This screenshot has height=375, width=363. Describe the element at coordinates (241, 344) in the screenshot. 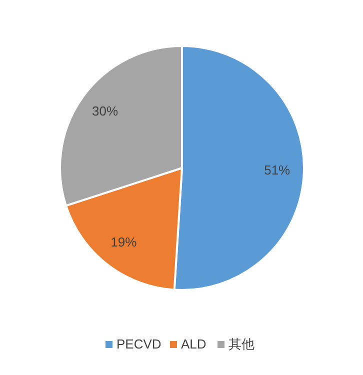

I see `legend-label: 其他` at that location.